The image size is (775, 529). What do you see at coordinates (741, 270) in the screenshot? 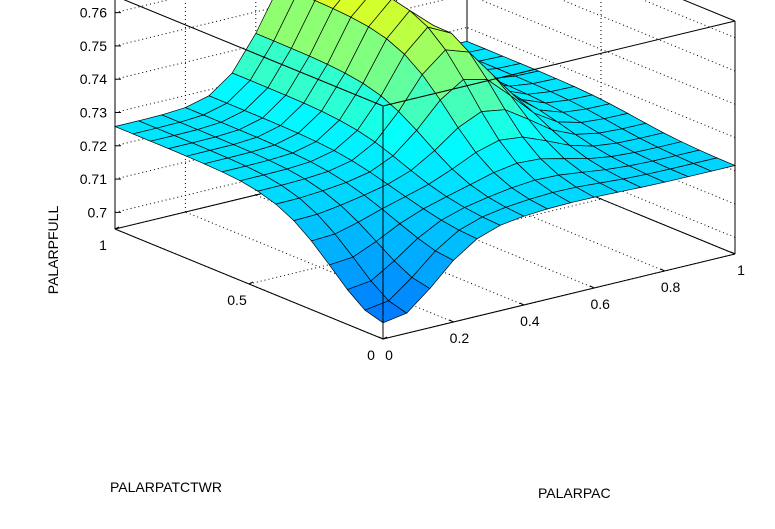
I see `x-tick-label: 1` at bounding box center [741, 270].